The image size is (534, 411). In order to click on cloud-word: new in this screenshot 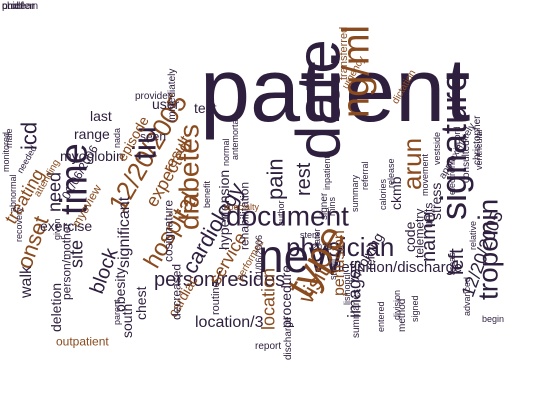, I will do `click(300, 256)`.